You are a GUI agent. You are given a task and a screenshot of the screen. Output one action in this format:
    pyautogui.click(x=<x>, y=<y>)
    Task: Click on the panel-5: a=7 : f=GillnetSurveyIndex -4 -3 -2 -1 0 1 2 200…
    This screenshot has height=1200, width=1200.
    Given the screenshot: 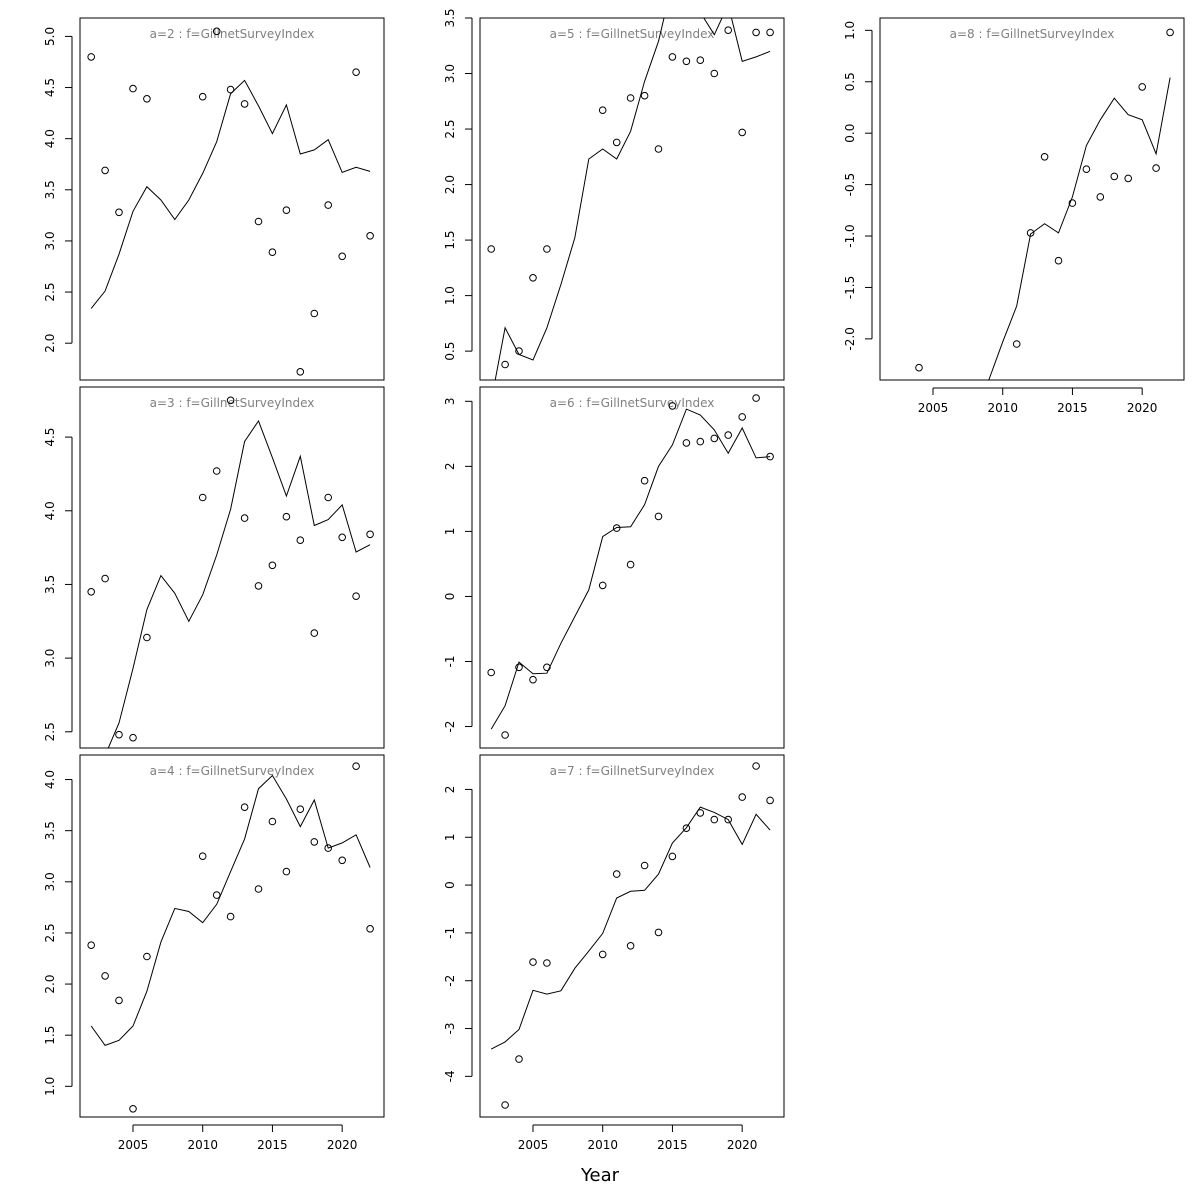 What is the action you would take?
    pyautogui.click(x=614, y=953)
    